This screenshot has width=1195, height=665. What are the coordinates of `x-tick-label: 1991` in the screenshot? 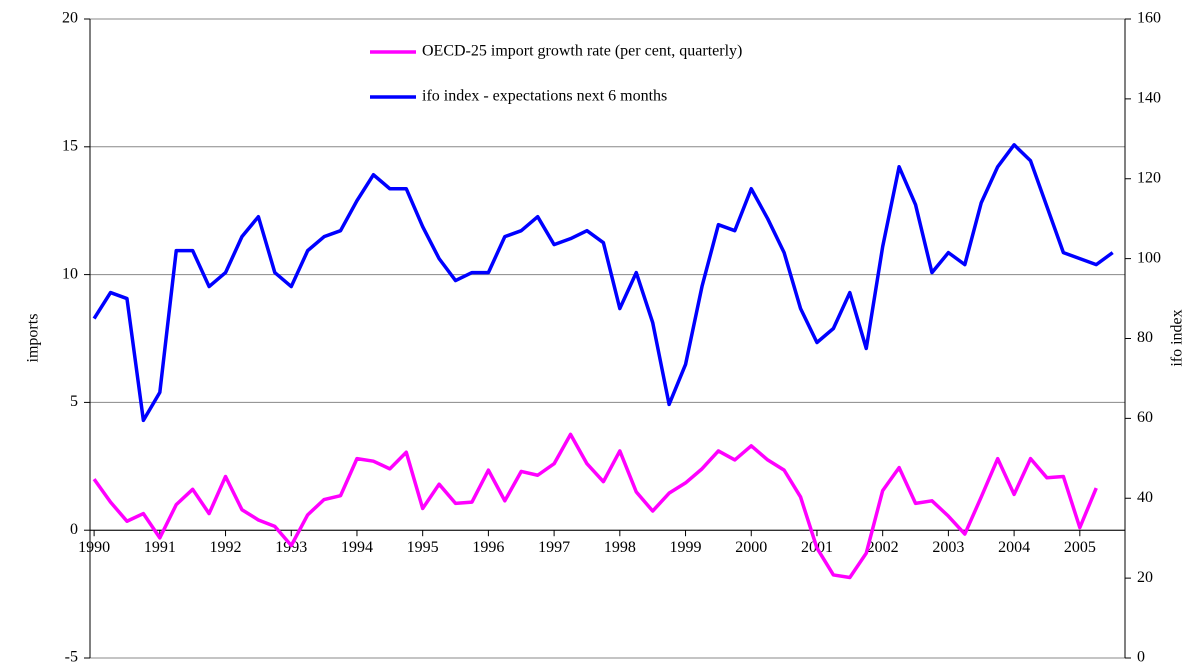 It's located at (160, 547).